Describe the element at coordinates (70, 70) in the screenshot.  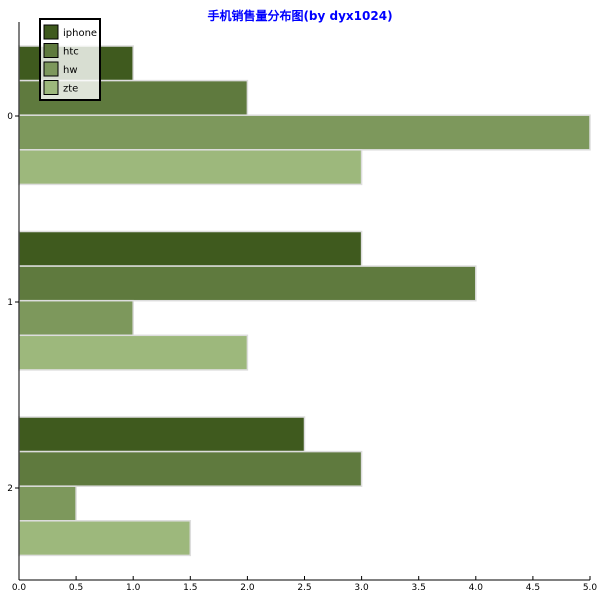
I see `legend-label-hw: hw` at that location.